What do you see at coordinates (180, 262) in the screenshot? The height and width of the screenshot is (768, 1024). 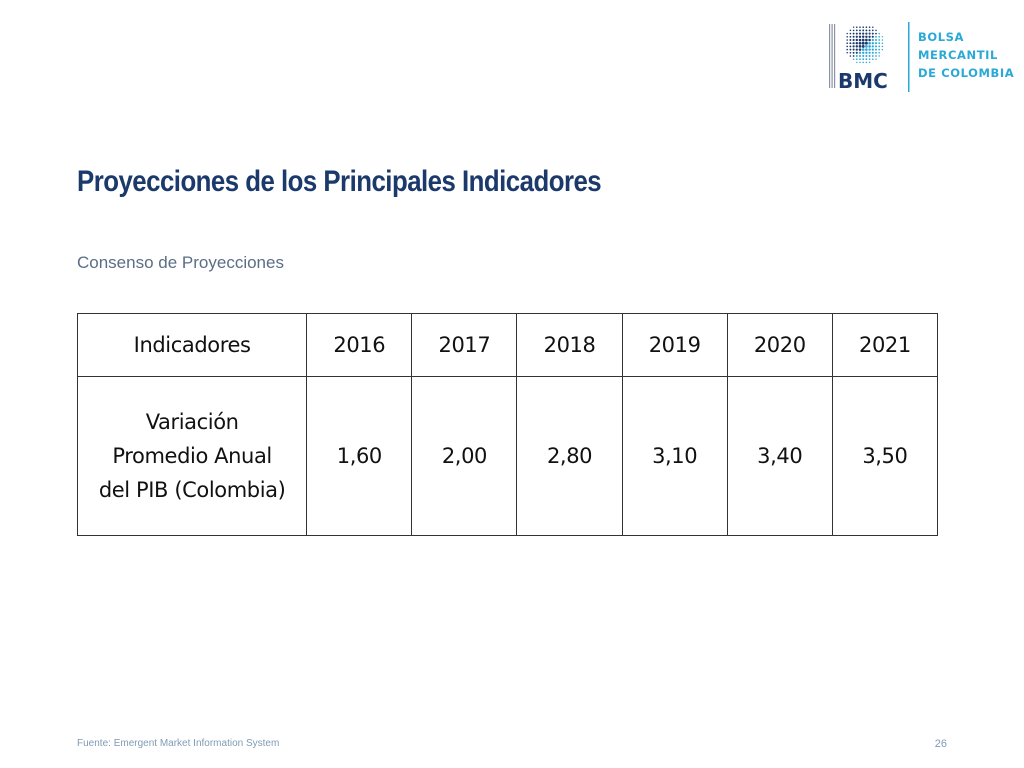 I see `page-subtitle: Consenso de Proyecciones` at bounding box center [180, 262].